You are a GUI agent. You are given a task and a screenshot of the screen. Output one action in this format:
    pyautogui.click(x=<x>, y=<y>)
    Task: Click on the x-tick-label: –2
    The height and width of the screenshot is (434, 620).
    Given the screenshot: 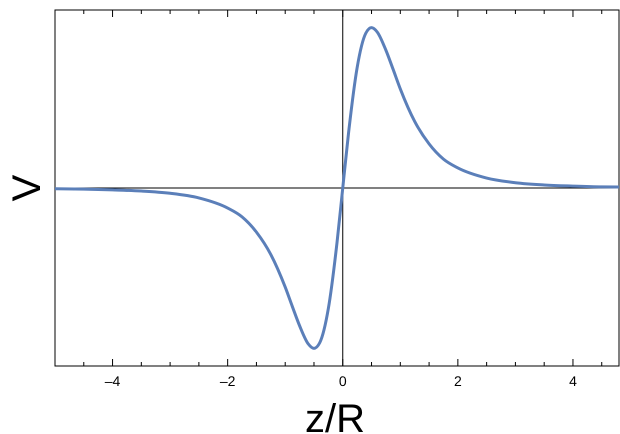 What is the action you would take?
    pyautogui.click(x=228, y=380)
    